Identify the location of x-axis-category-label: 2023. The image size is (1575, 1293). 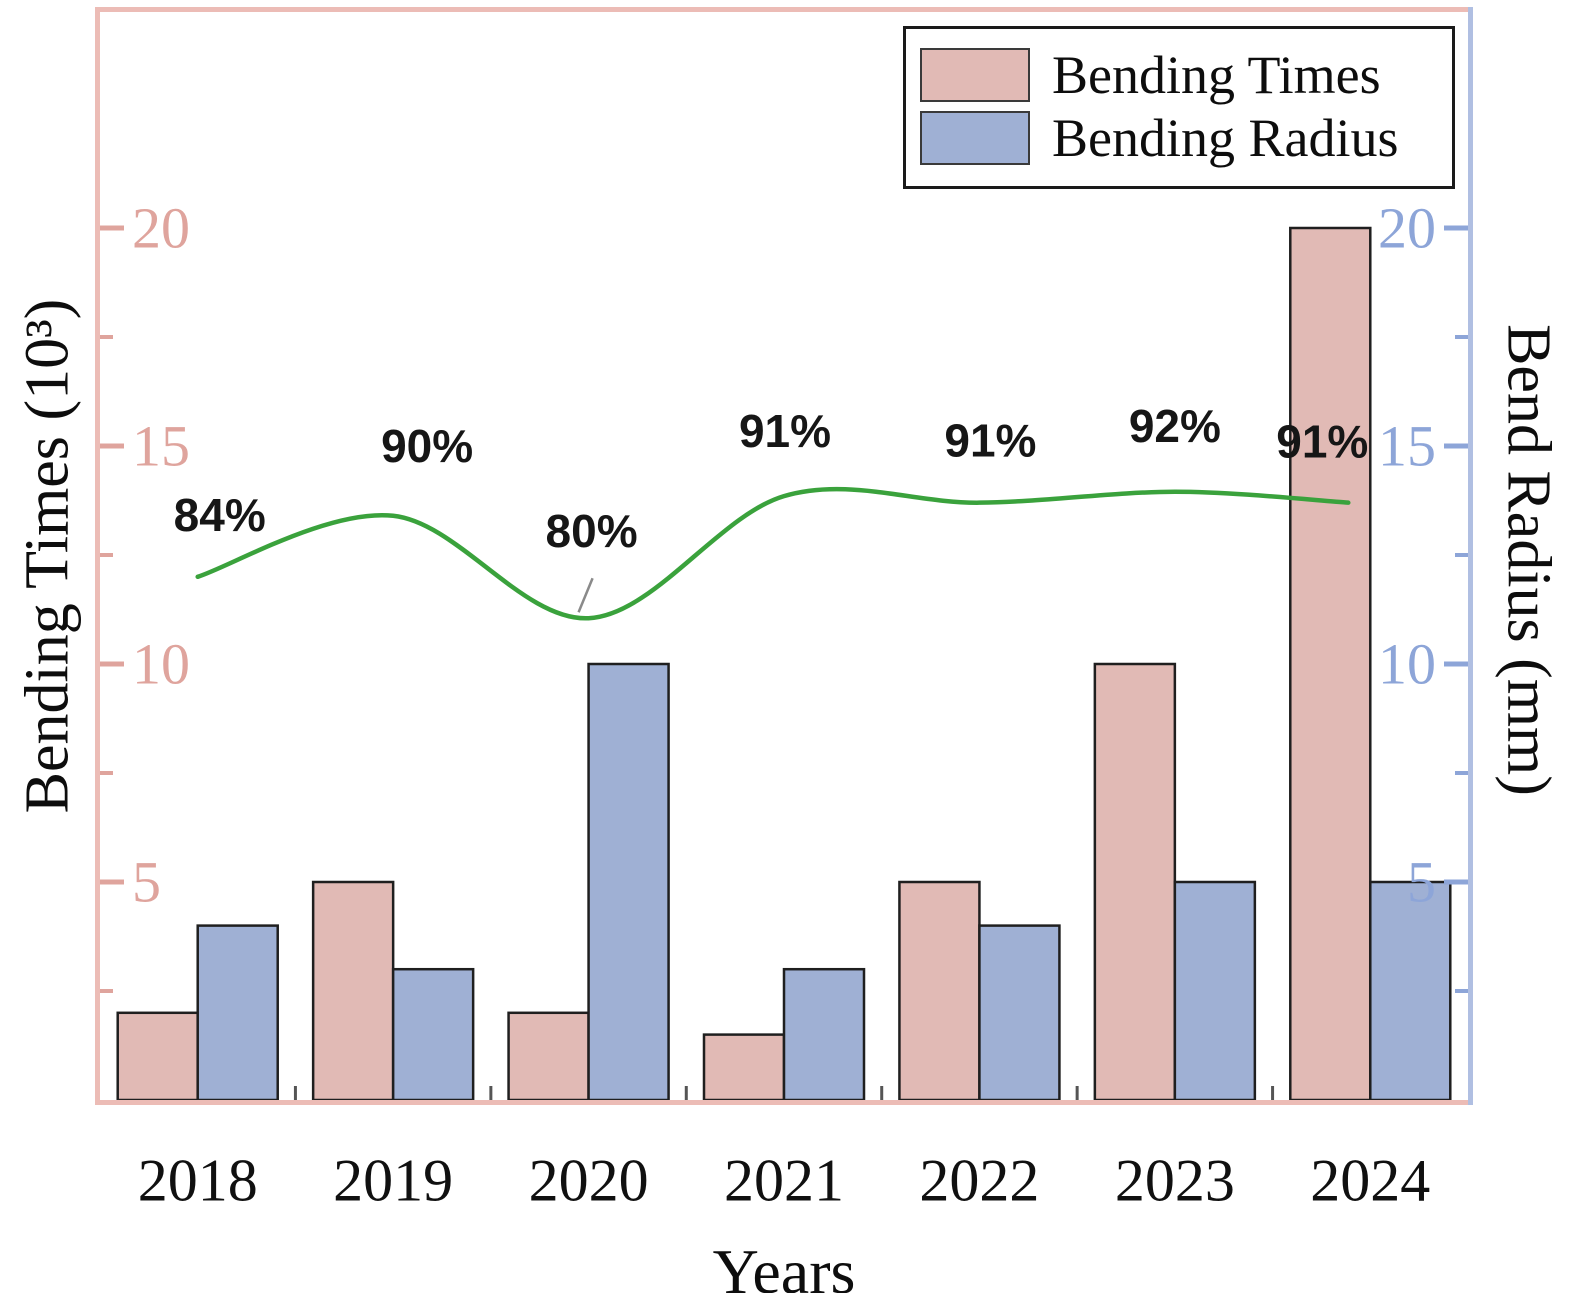
(1175, 1180).